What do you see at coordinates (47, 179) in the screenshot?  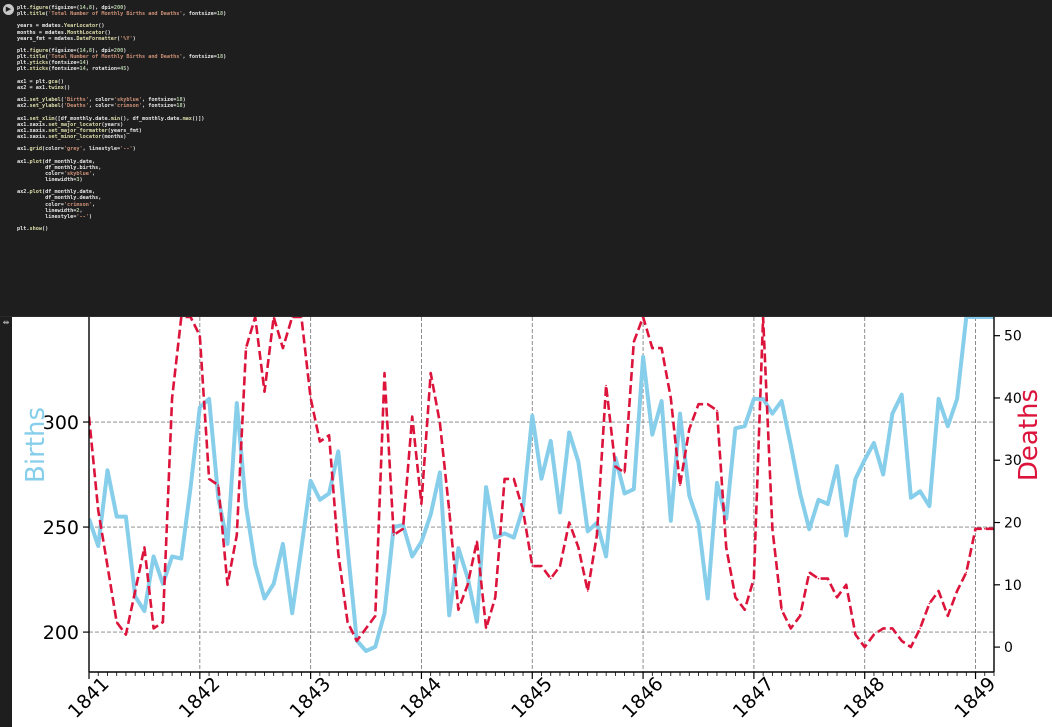 I see `code-token: linewidth=` at bounding box center [47, 179].